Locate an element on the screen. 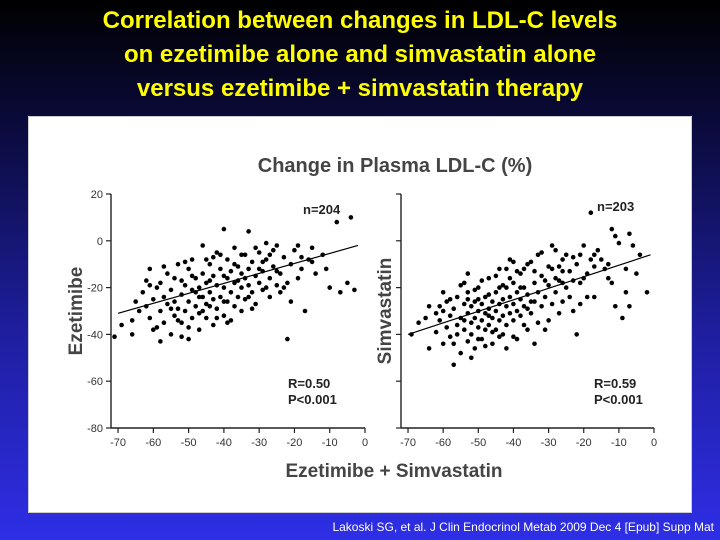 Image resolution: width=720 pixels, height=540 pixels. trend-line is located at coordinates (238, 279).